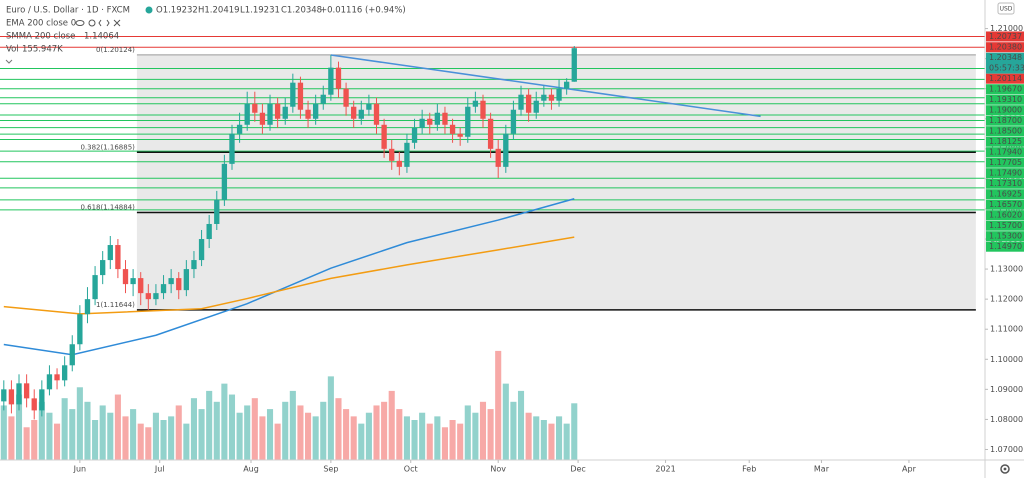 Image resolution: width=1024 pixels, height=478 pixels. I want to click on x-tick-label: Nov, so click(498, 469).